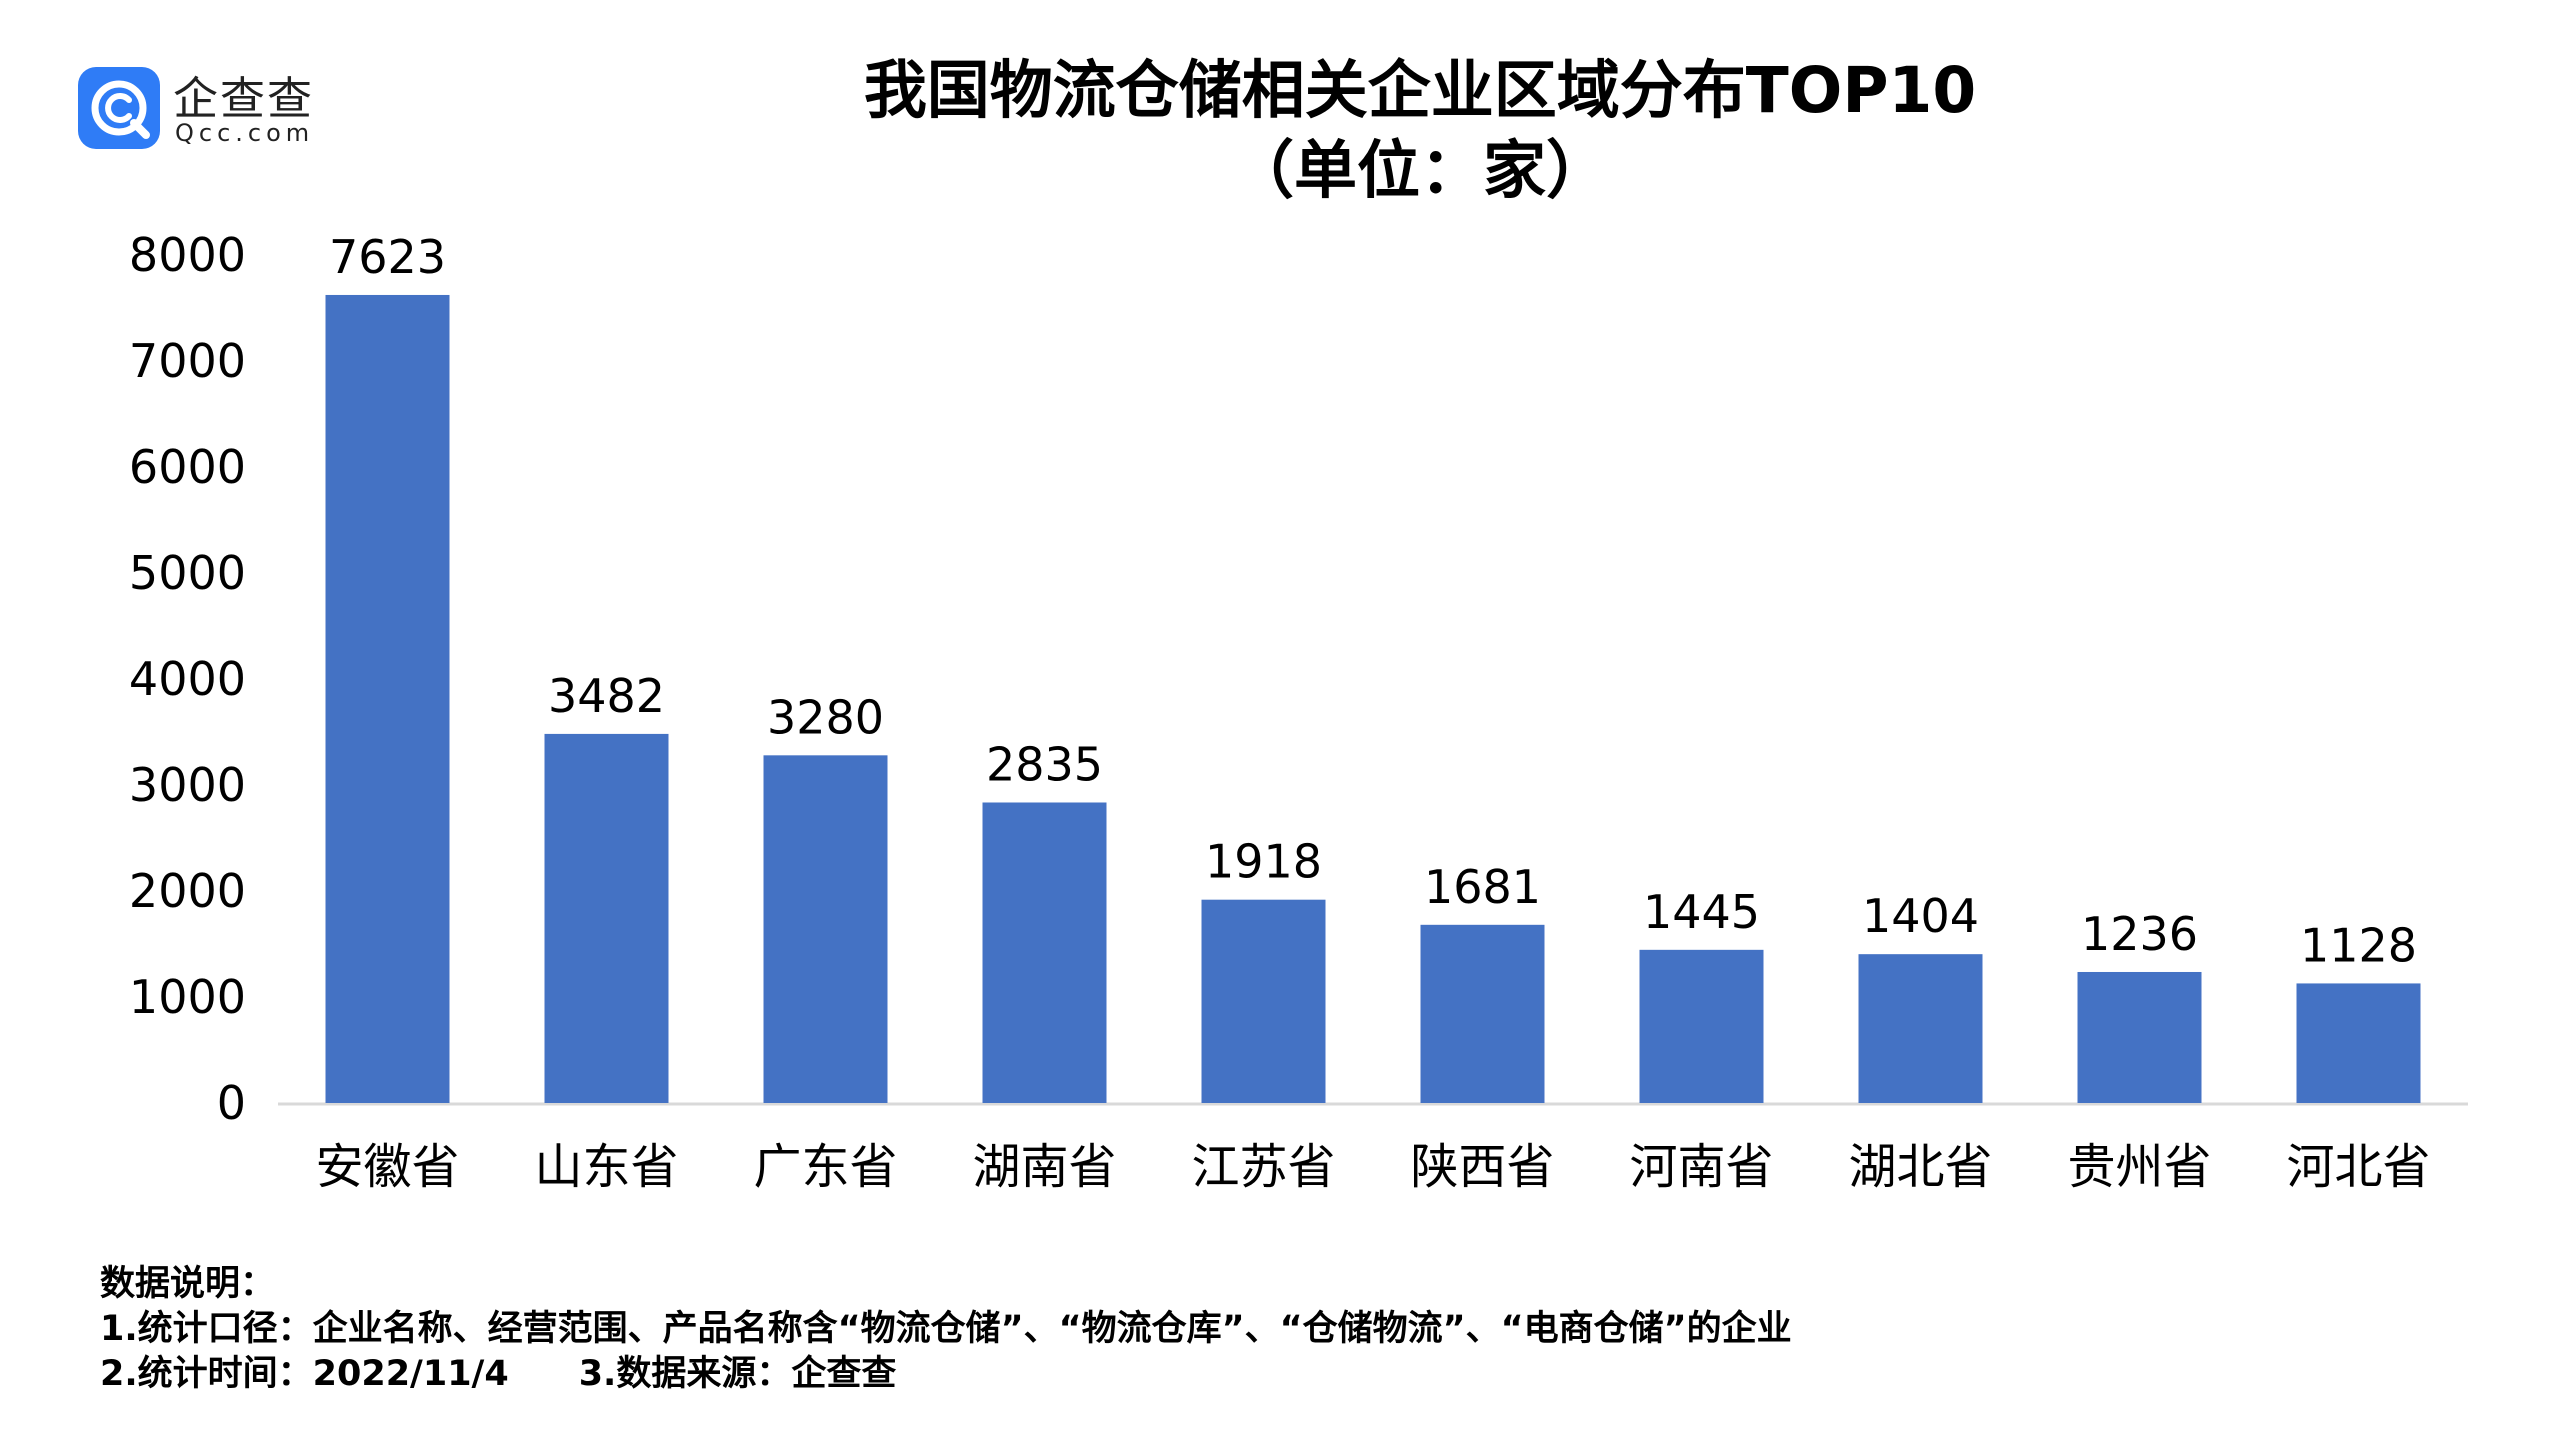 The image size is (2560, 1440). Describe the element at coordinates (1420, 170) in the screenshot. I see `chart-subtitle: （单位：家）` at that location.